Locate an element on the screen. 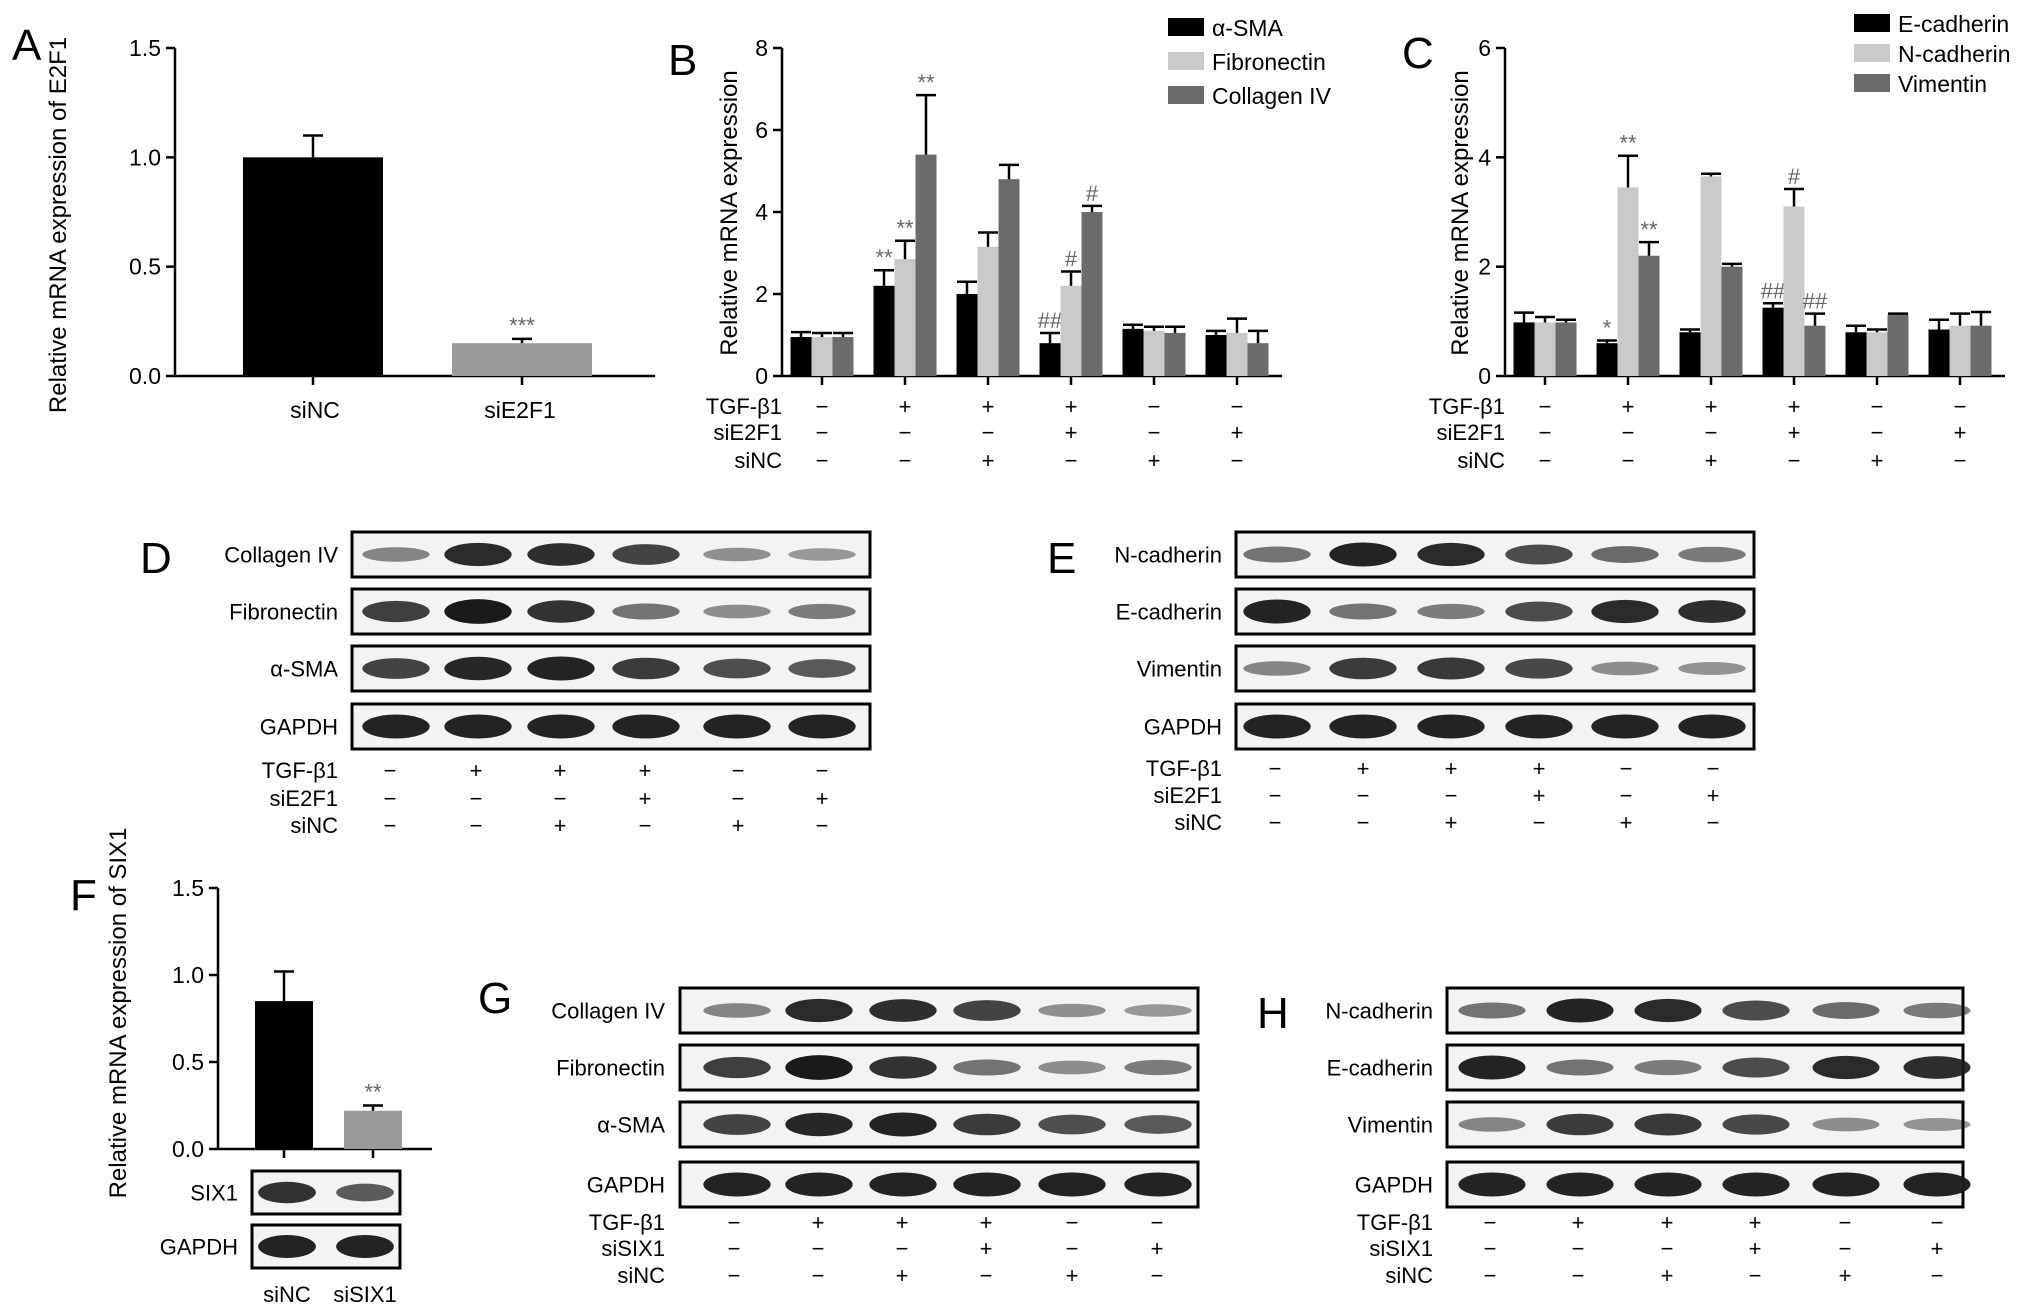 This screenshot has height=1316, width=2032. panel-c-cond-label: TGF-β1 is located at coordinates (1467, 406).